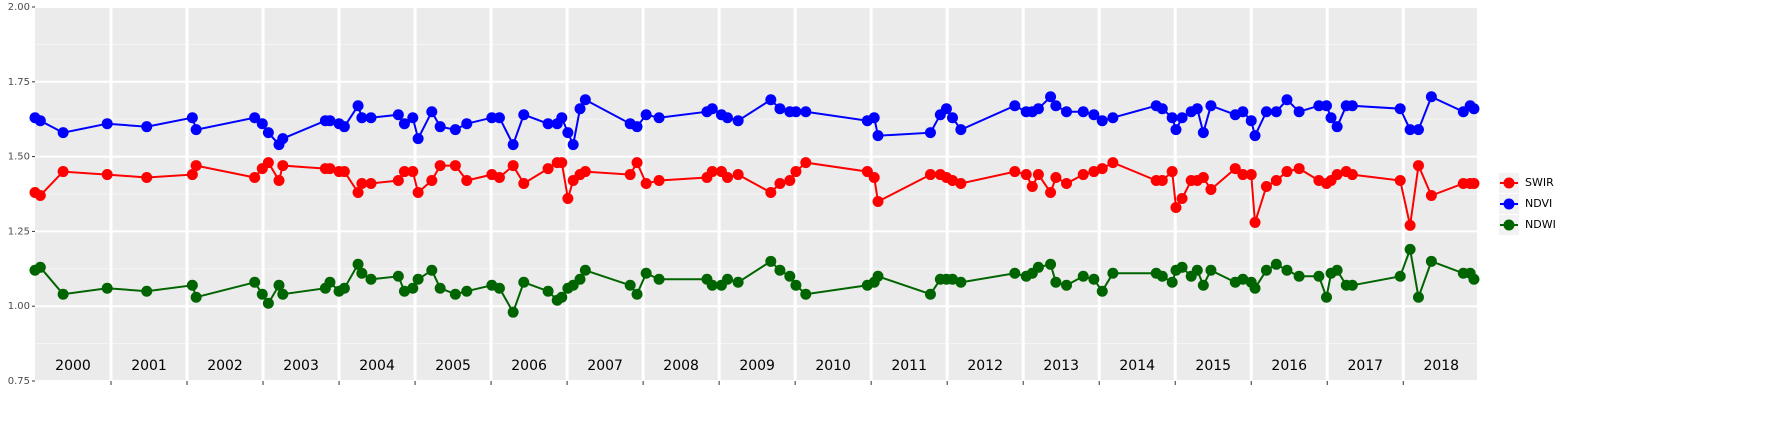  I want to click on year-label: 2015, so click(1213, 366).